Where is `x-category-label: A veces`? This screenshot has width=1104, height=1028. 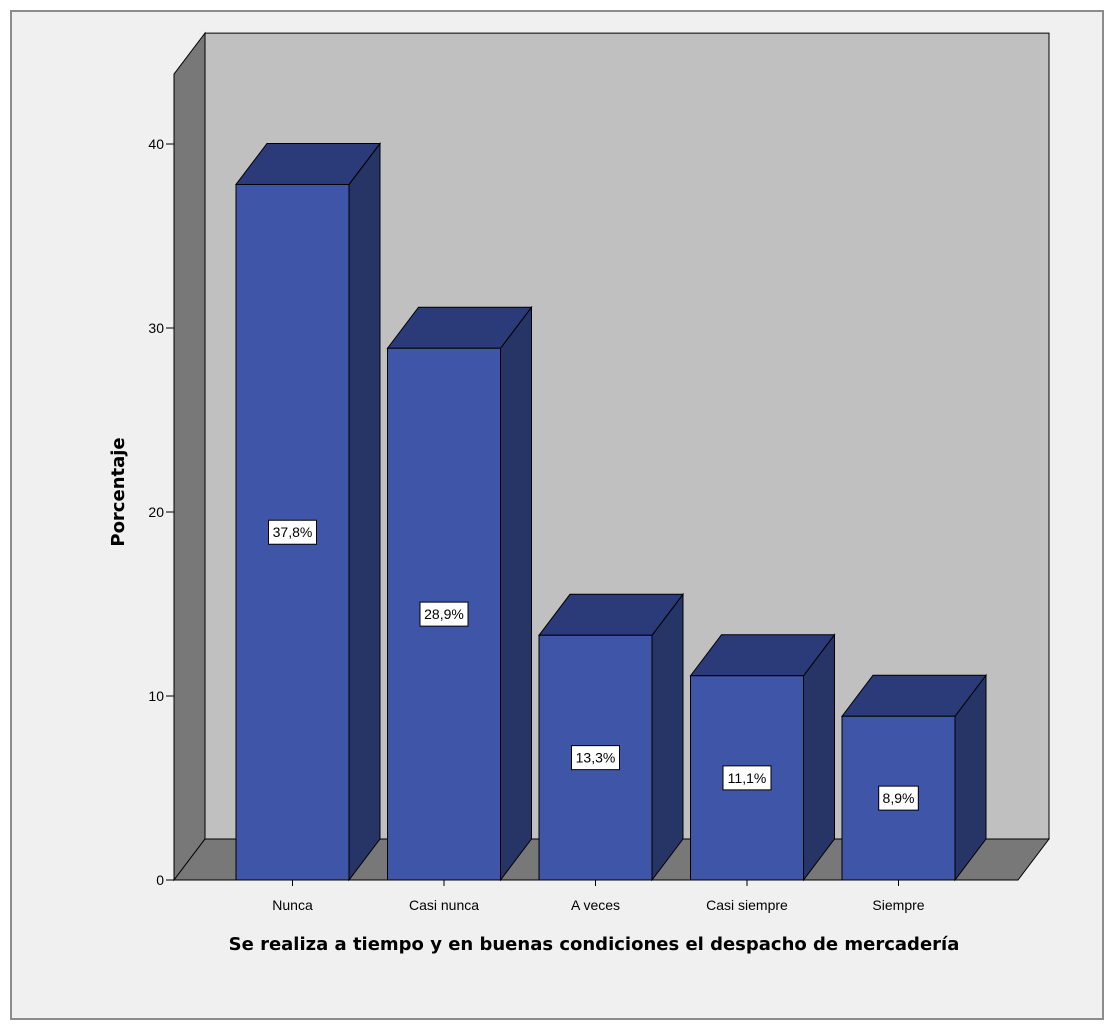 x-category-label: A veces is located at coordinates (595, 905).